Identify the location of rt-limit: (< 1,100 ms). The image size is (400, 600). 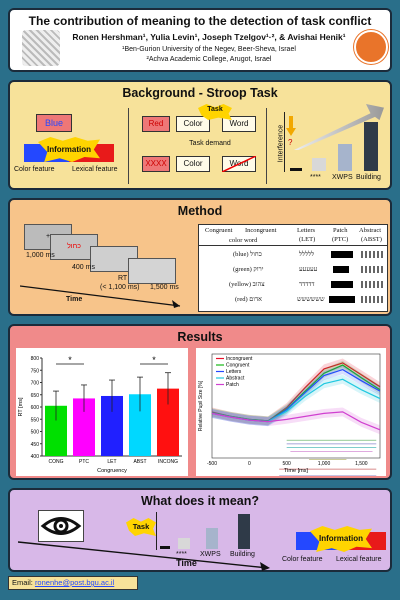
(120, 287).